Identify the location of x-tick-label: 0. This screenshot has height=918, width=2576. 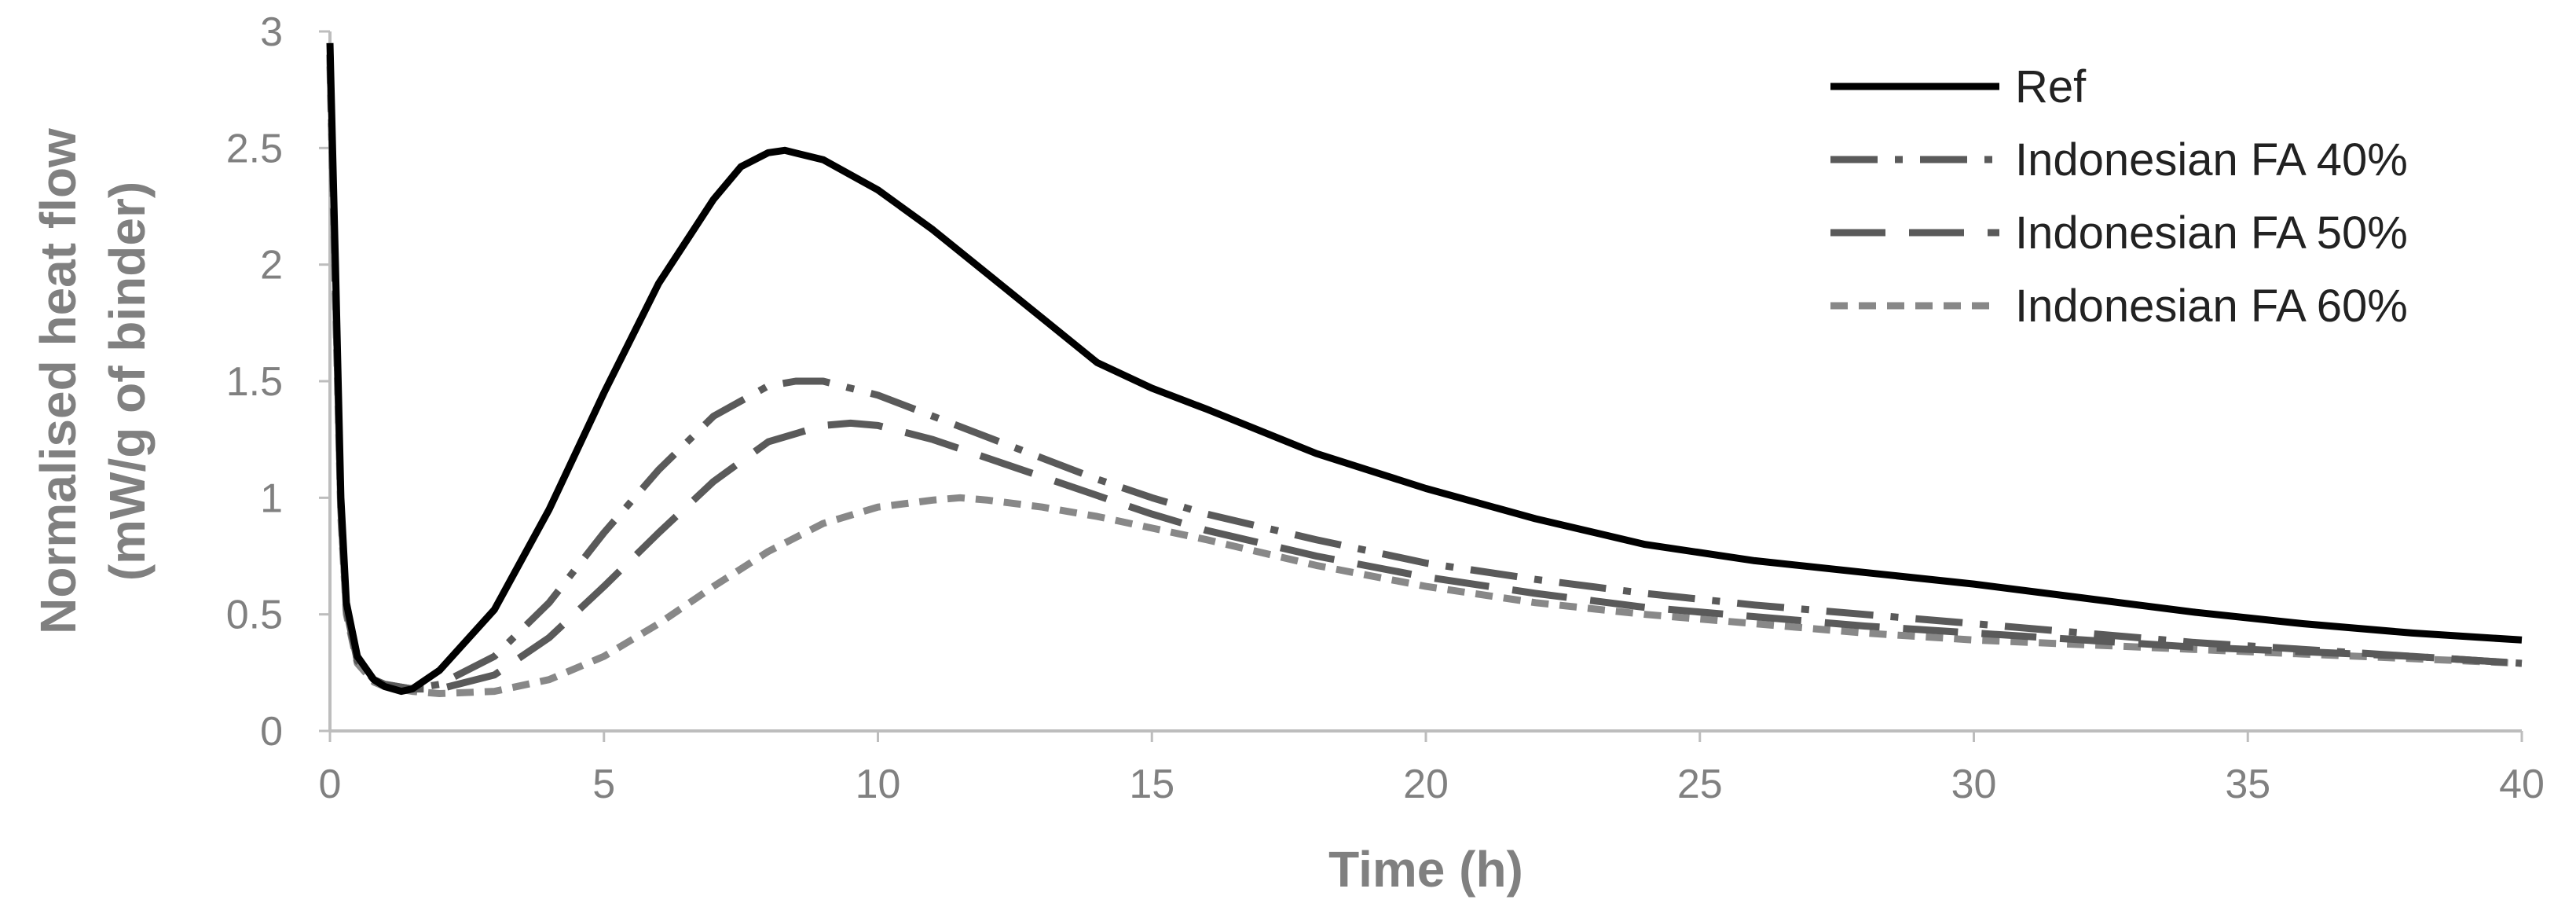
(330, 784).